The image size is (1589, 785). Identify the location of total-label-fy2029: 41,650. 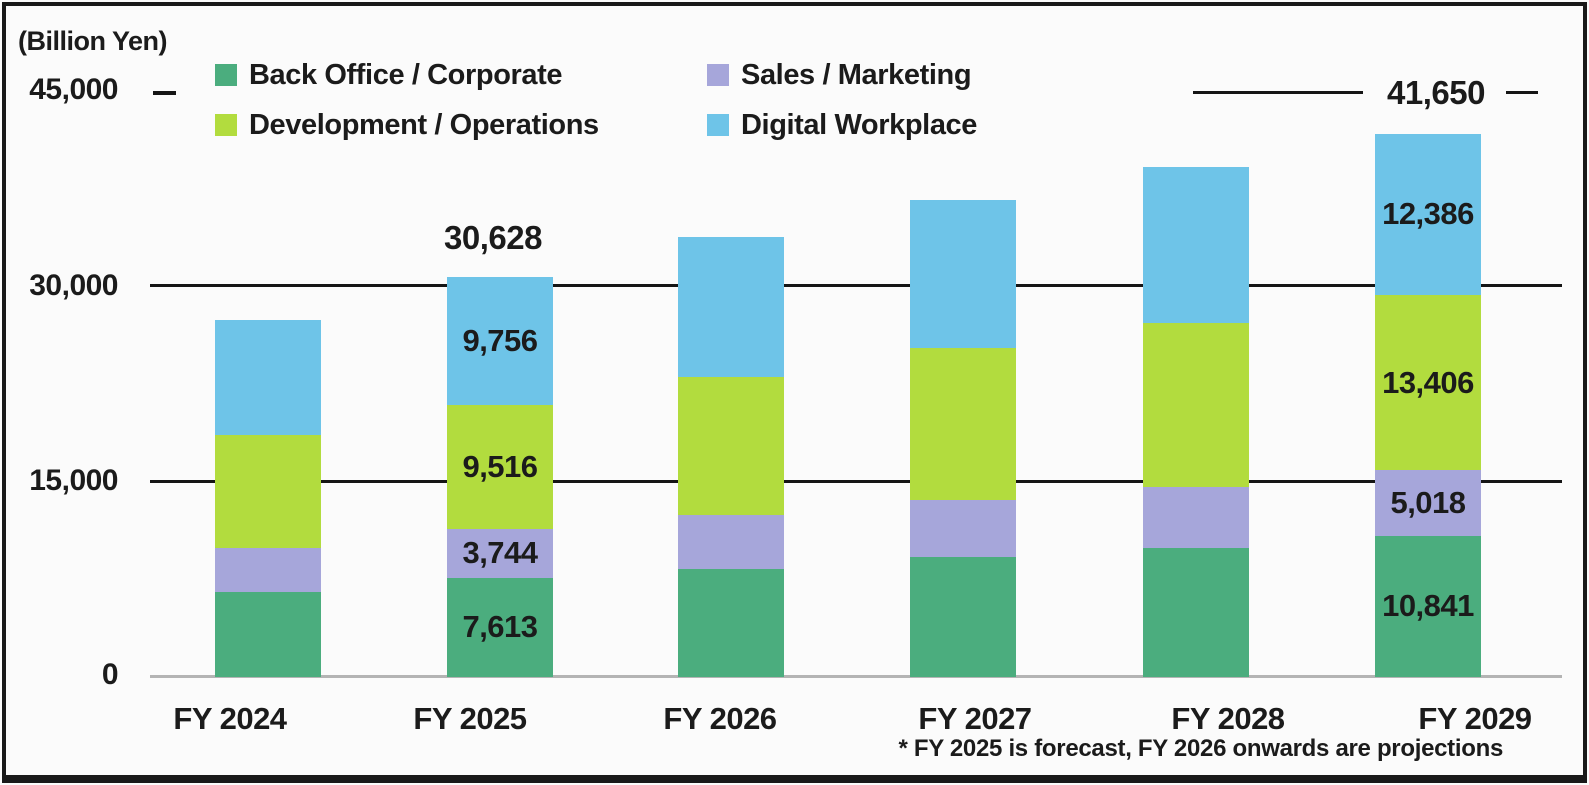
(1436, 92).